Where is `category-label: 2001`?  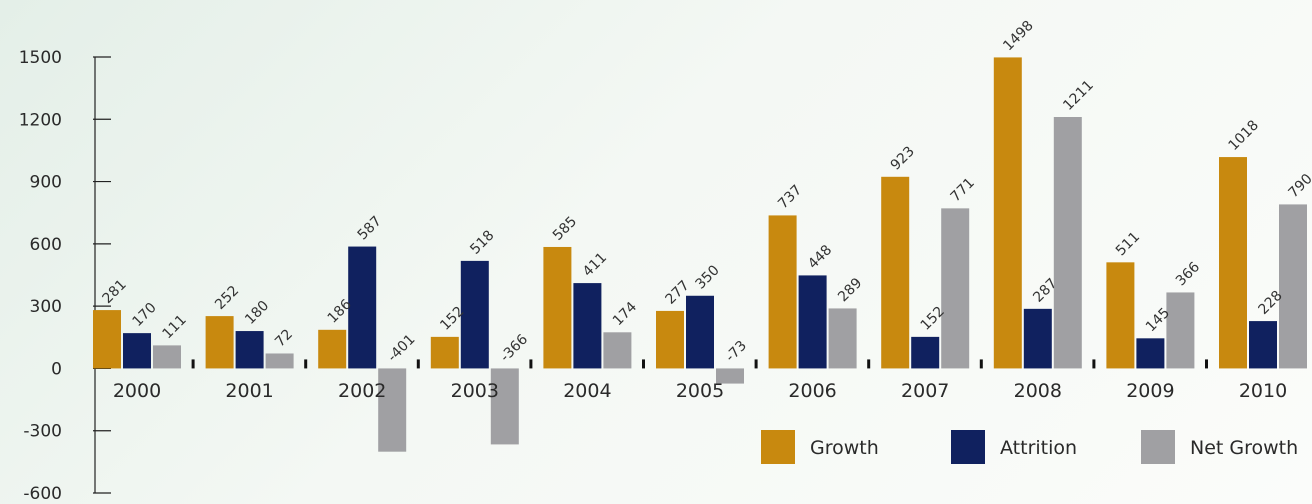 category-label: 2001 is located at coordinates (249, 391).